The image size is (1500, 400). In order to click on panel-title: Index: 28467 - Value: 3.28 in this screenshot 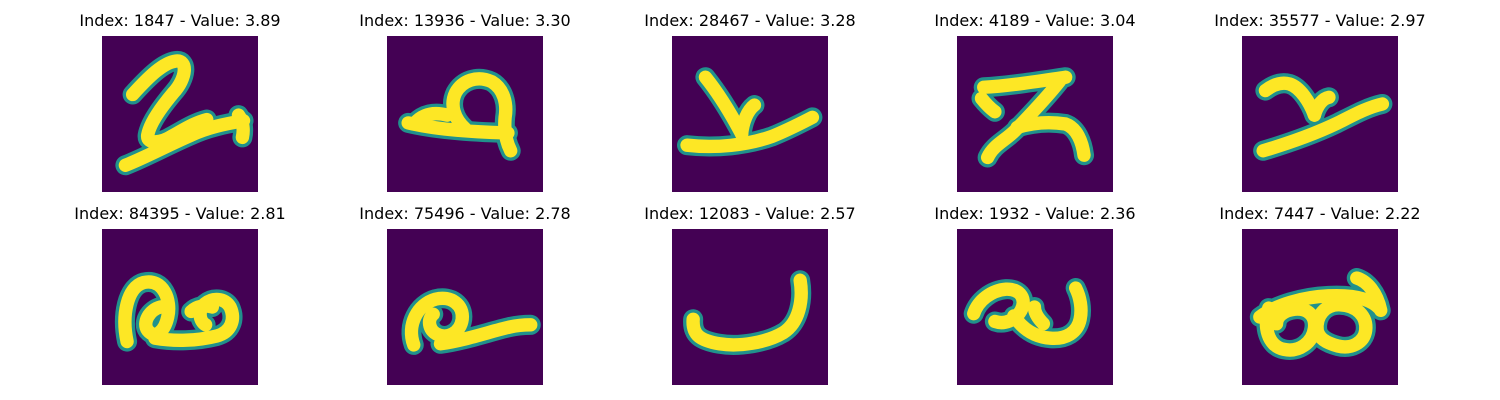, I will do `click(750, 20)`.